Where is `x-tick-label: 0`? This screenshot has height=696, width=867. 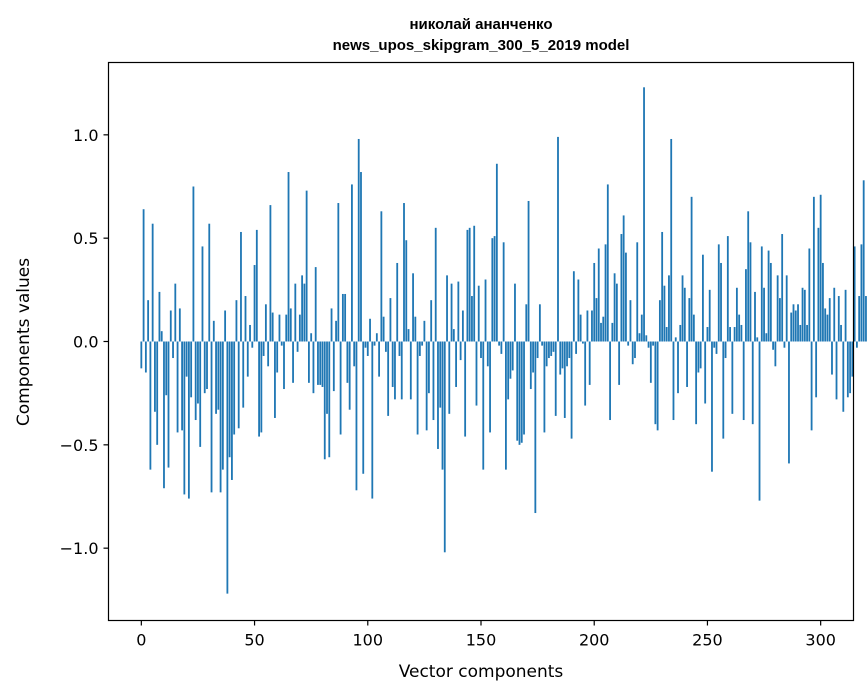
x-tick-label: 0 is located at coordinates (141, 640).